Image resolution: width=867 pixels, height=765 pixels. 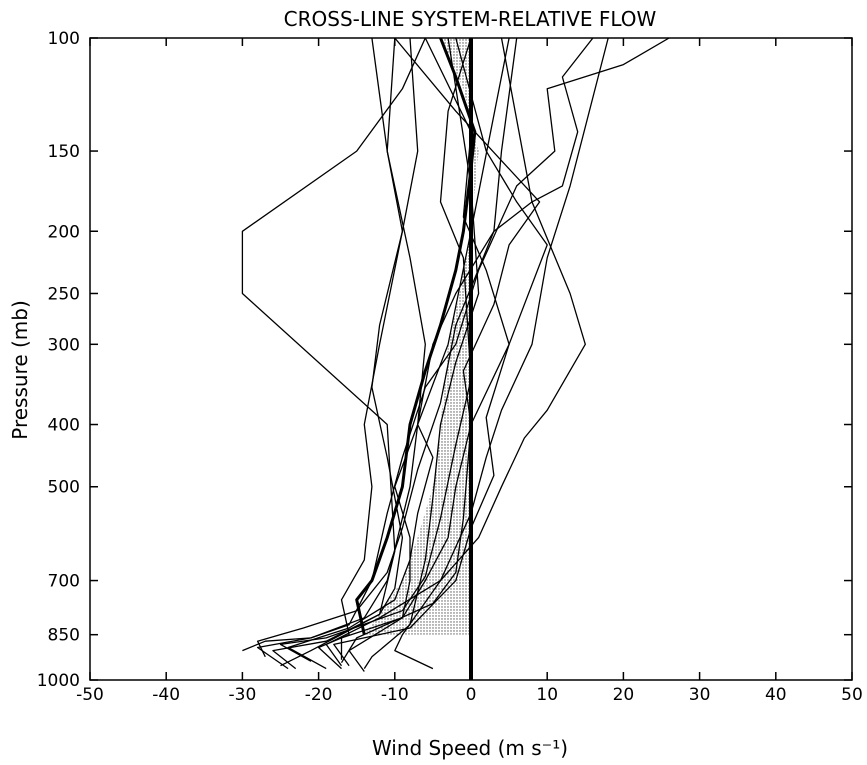 I want to click on y-tick-label: 700, so click(x=64, y=582).